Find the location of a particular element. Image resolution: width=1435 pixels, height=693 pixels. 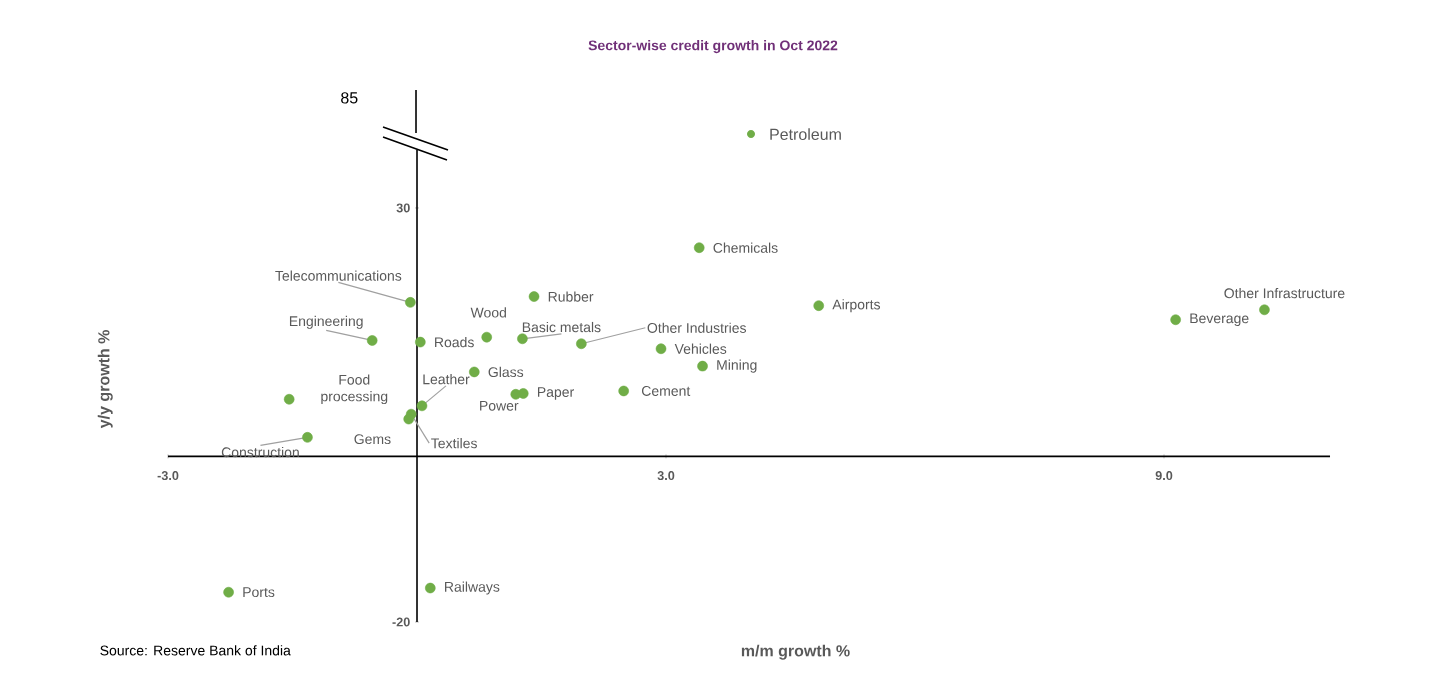

annotation: Basic metals is located at coordinates (561, 327).